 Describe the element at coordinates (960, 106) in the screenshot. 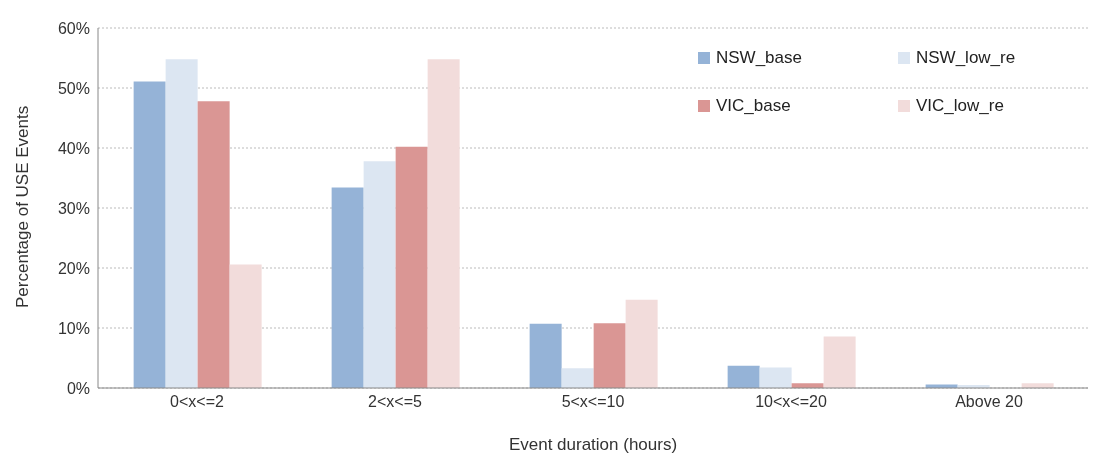

I see `legend-label: VIC_low_re` at that location.